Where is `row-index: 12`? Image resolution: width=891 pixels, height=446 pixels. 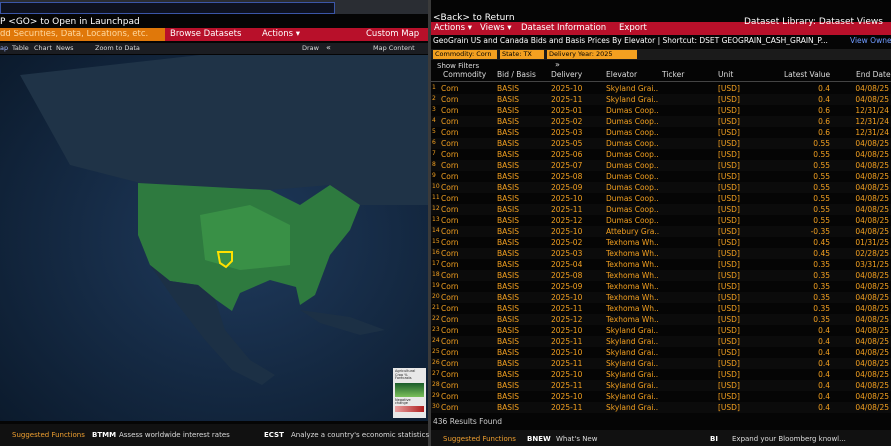
row-index: 12 is located at coordinates (436, 208).